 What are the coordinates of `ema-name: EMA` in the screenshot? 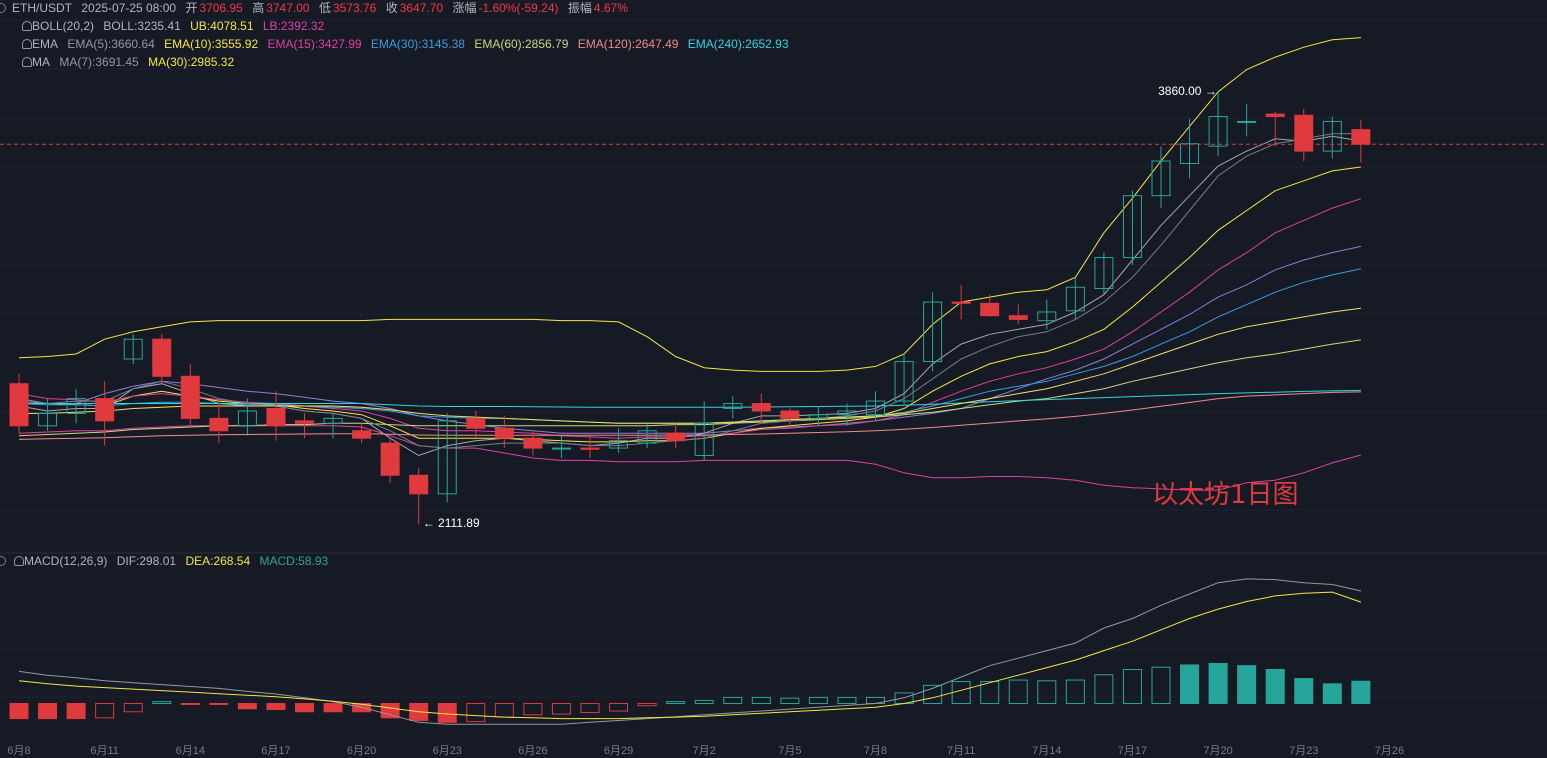 It's located at (45, 44).